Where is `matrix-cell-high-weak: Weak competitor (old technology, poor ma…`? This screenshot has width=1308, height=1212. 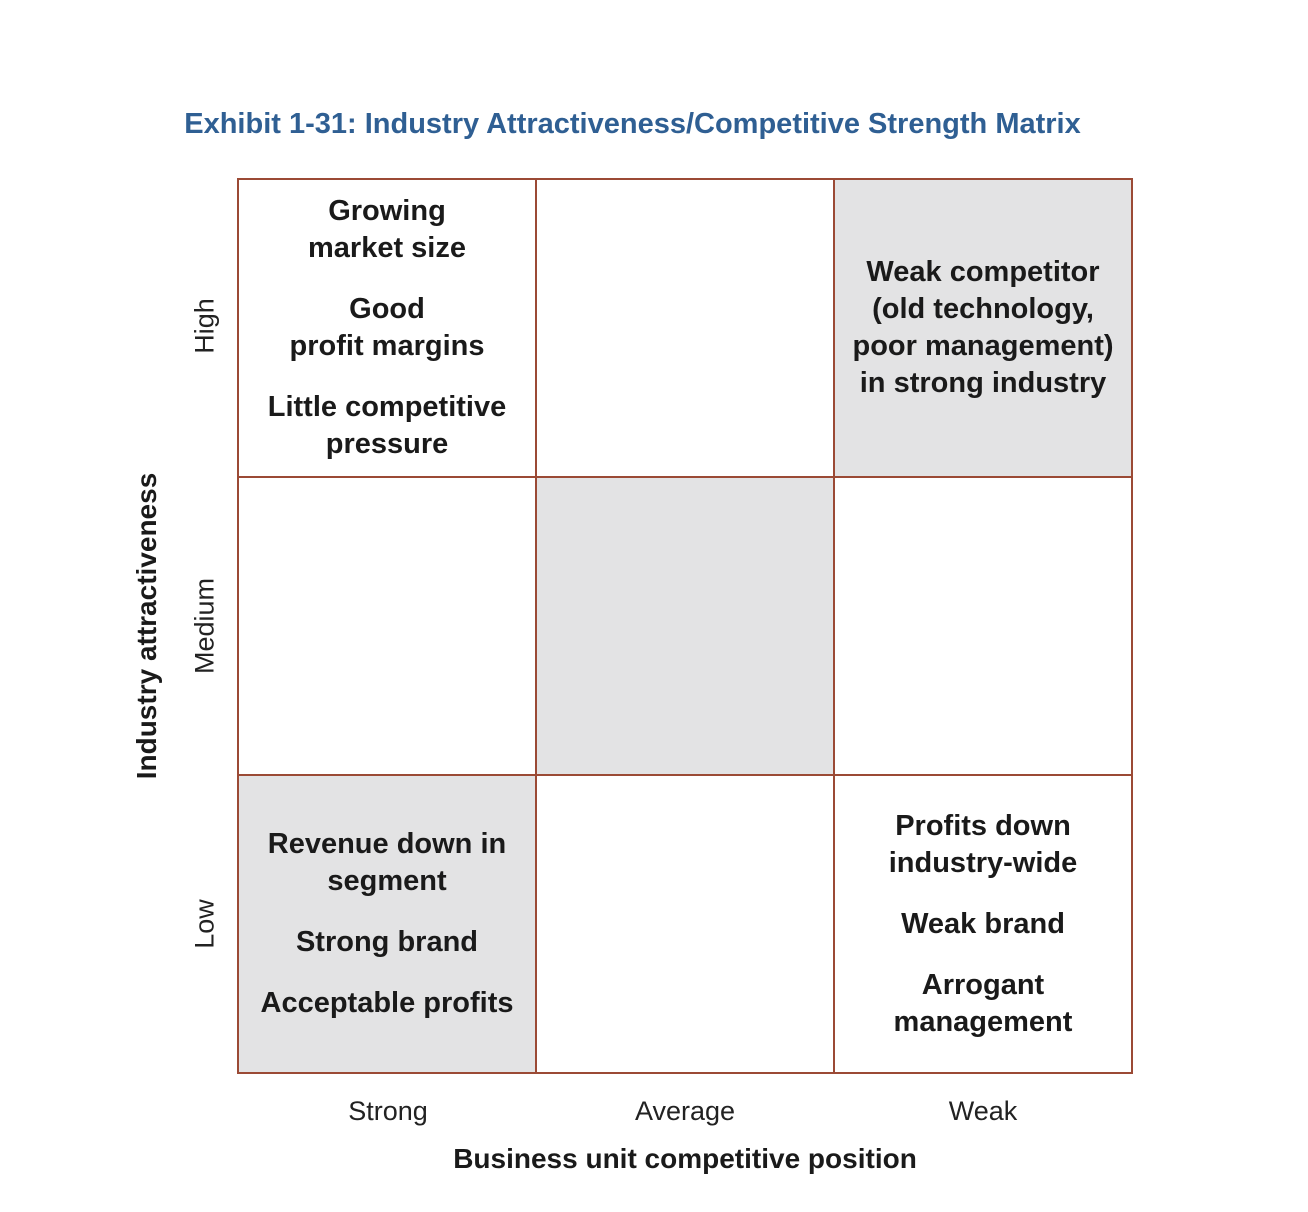 matrix-cell-high-weak: Weak competitor (old technology, poor ma… is located at coordinates (983, 328).